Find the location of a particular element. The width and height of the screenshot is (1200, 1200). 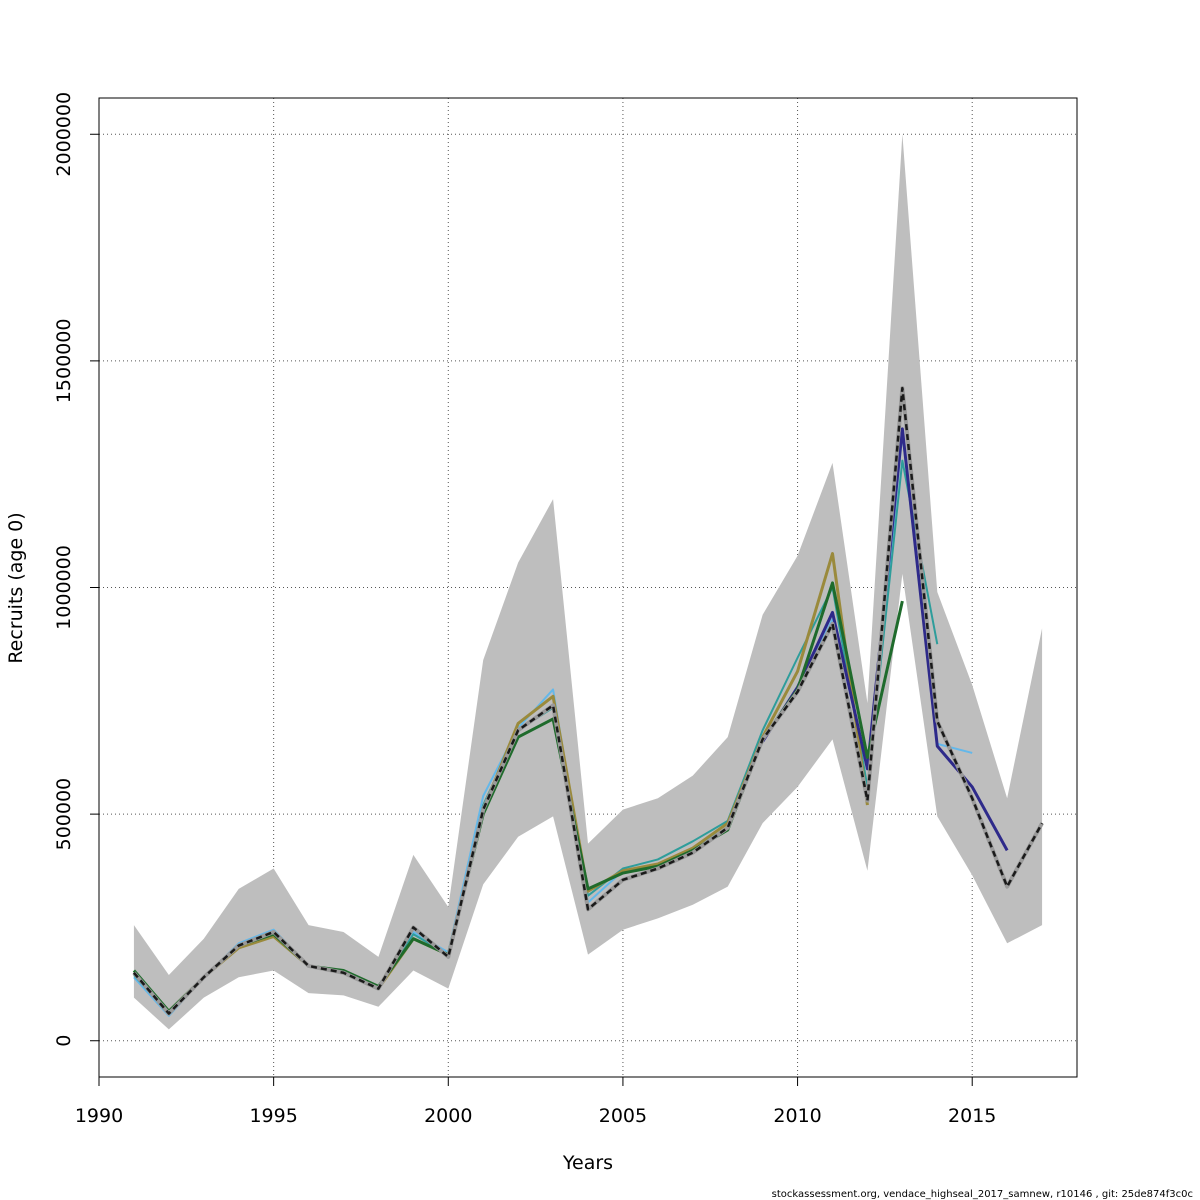

y-axis: 0 500000 1000000 1500000 2000000 is located at coordinates (76, 569).